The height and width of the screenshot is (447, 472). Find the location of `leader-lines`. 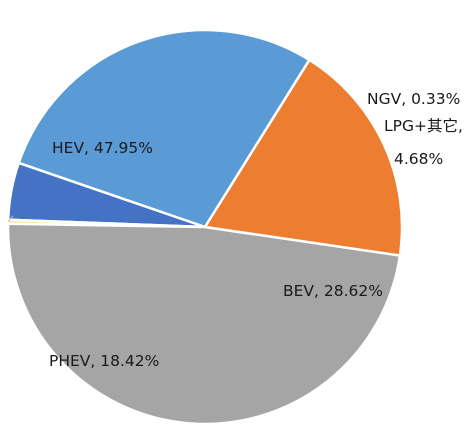

leader-lines is located at coordinates (10, 219).